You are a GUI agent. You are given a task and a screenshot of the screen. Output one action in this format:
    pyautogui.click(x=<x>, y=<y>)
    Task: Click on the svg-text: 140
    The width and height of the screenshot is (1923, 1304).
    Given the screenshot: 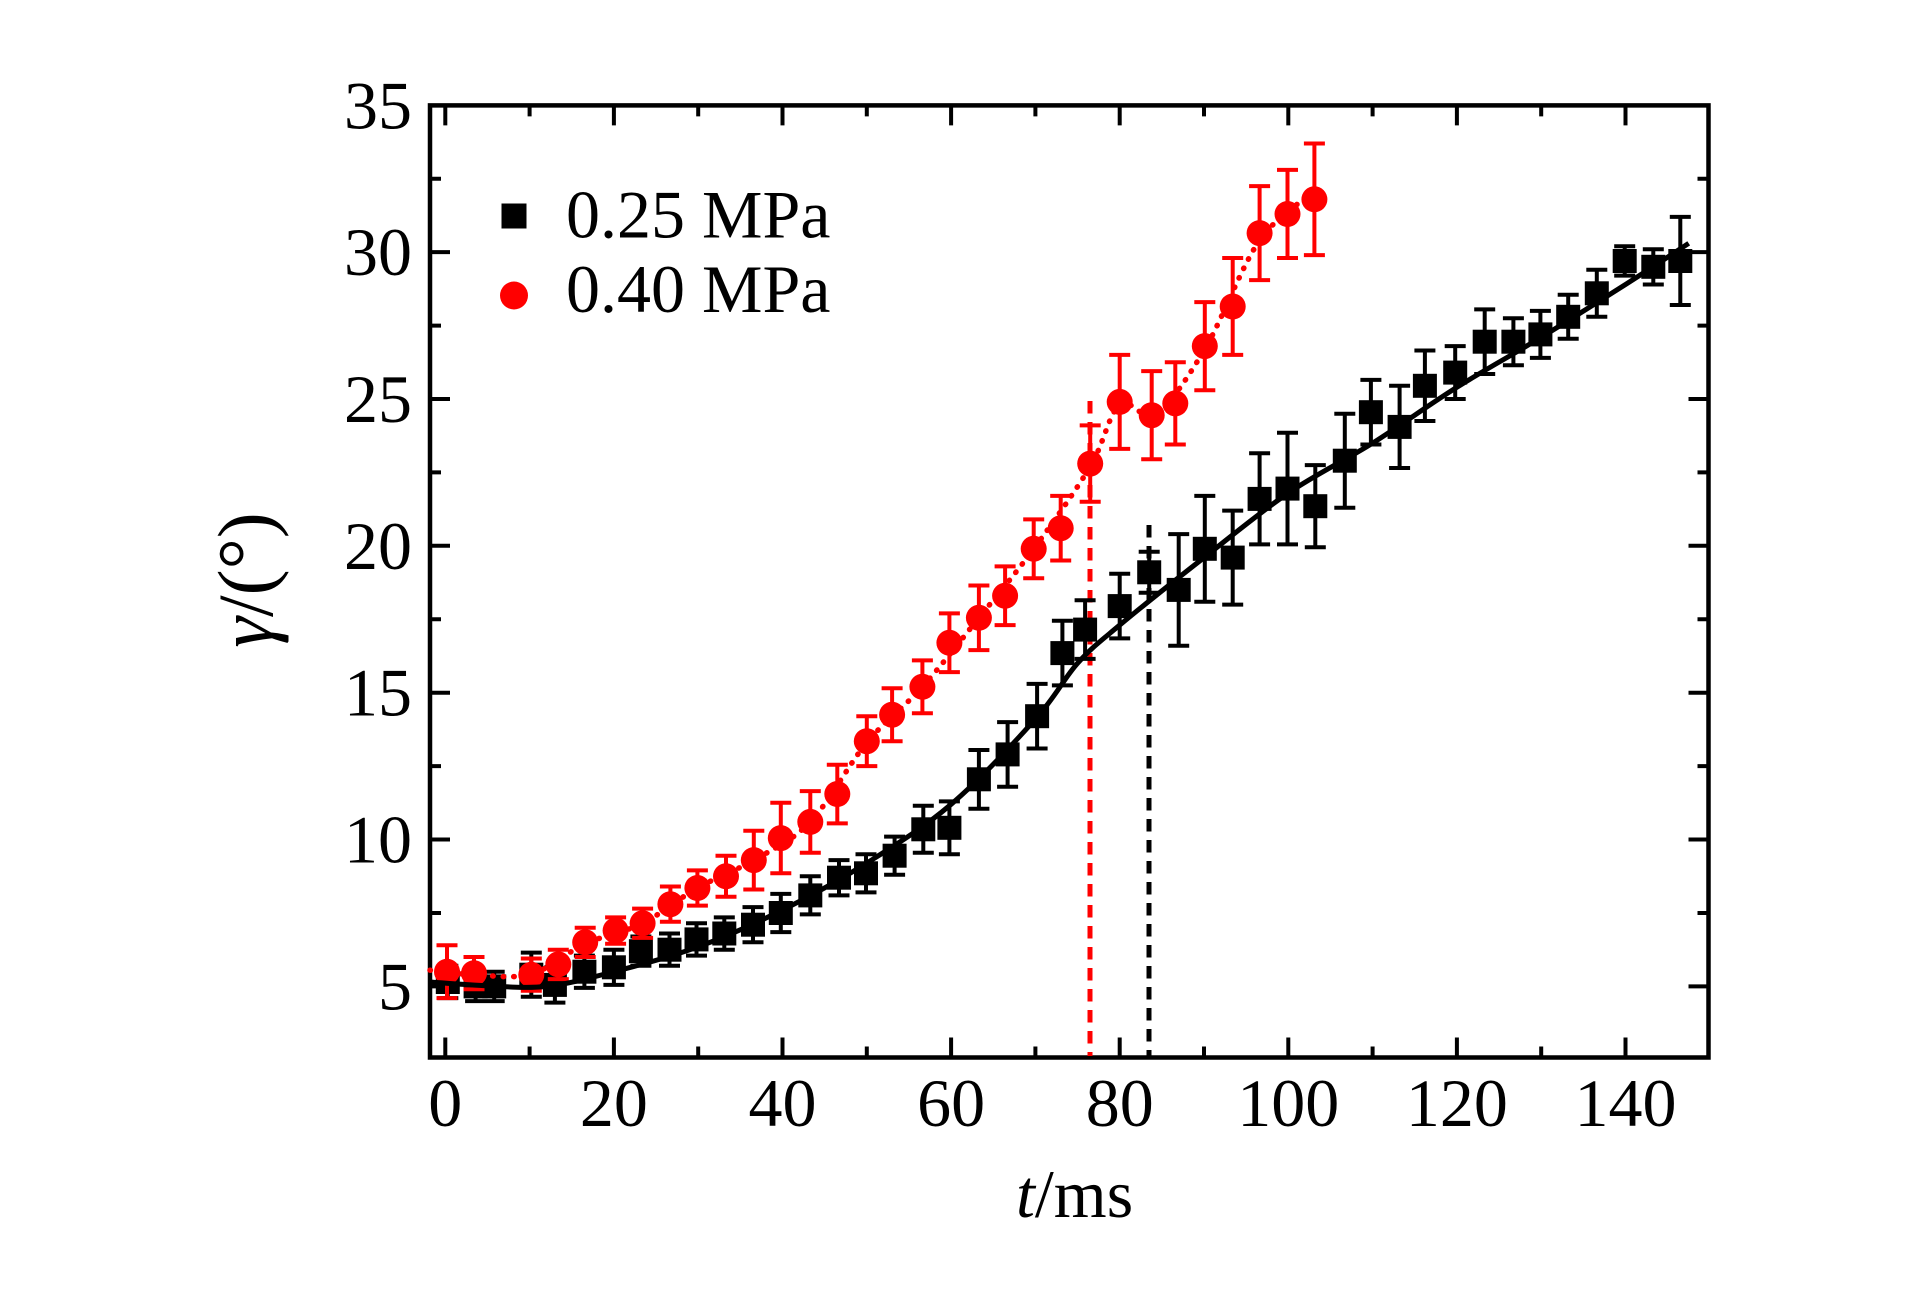 What is the action you would take?
    pyautogui.click(x=1626, y=1103)
    